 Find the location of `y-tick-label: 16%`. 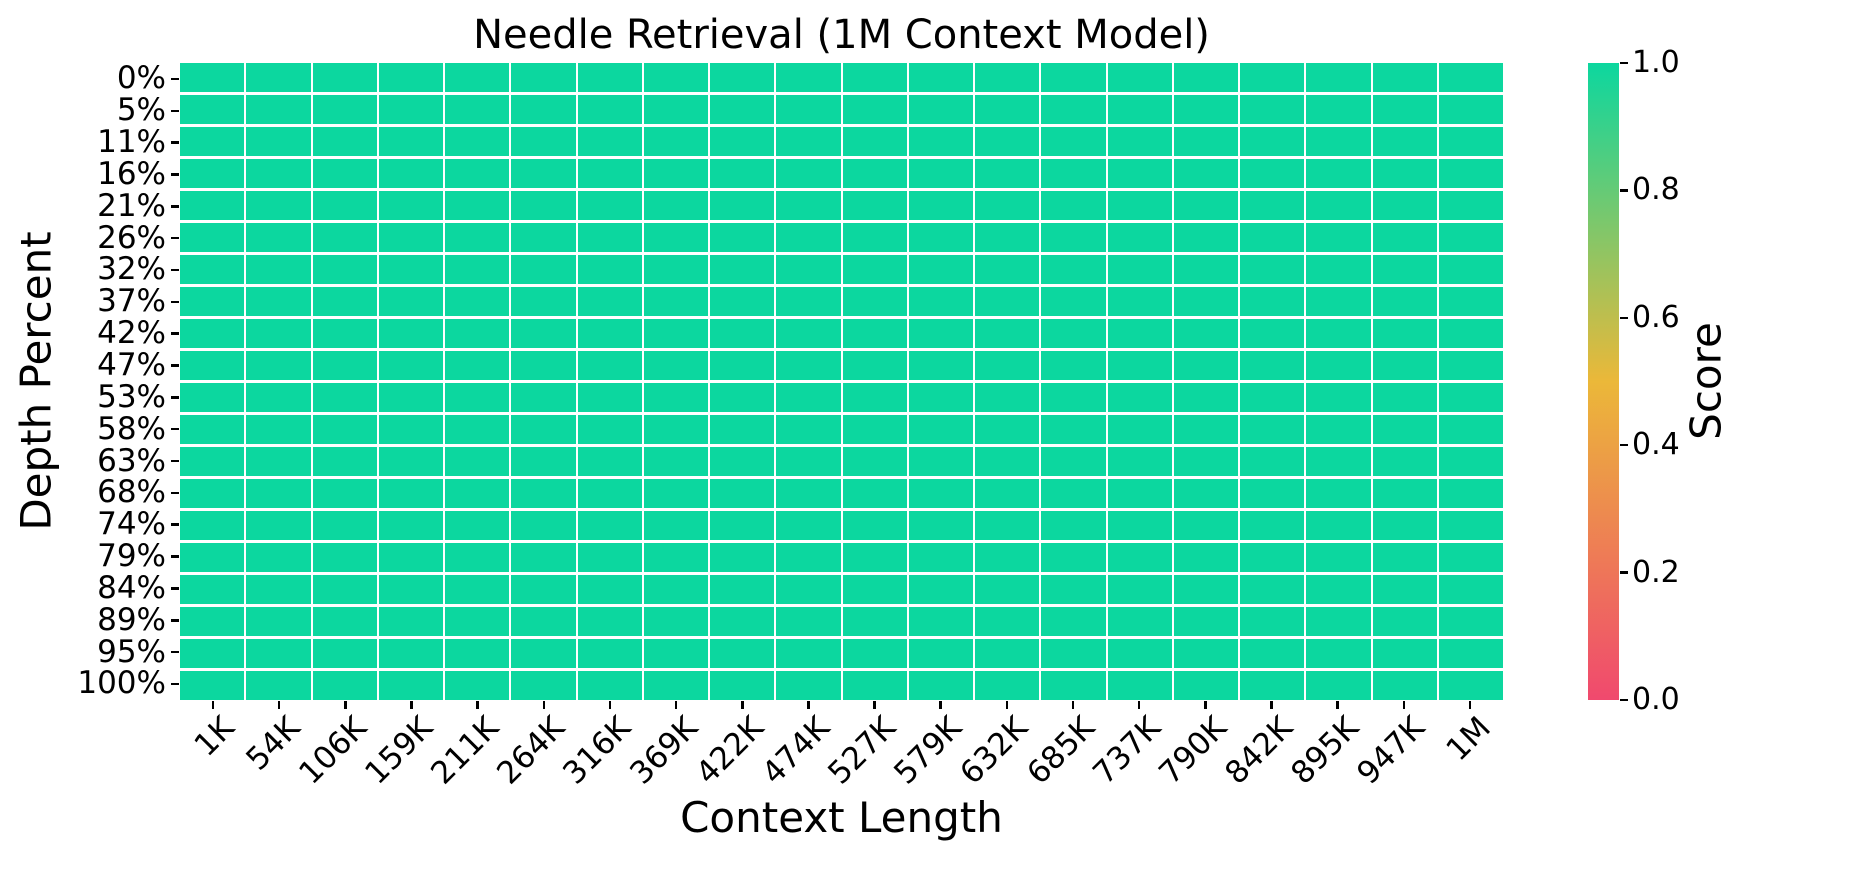

y-tick-label: 16% is located at coordinates (131, 173).